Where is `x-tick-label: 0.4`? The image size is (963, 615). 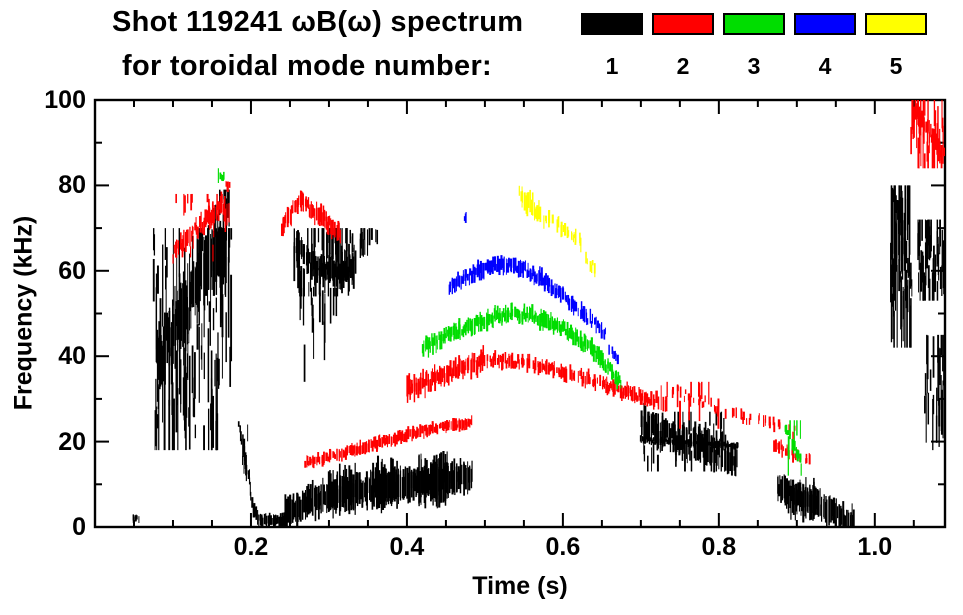 x-tick-label: 0.4 is located at coordinates (407, 547).